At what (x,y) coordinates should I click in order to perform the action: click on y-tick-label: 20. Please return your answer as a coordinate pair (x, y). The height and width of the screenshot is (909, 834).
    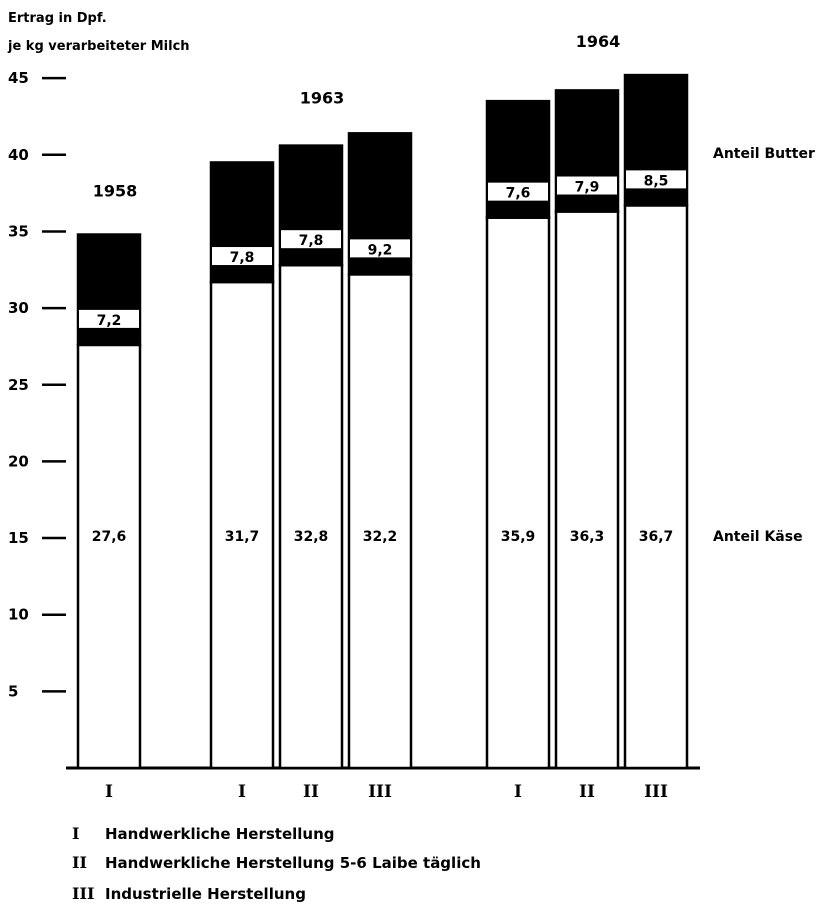
    Looking at the image, I should click on (18, 461).